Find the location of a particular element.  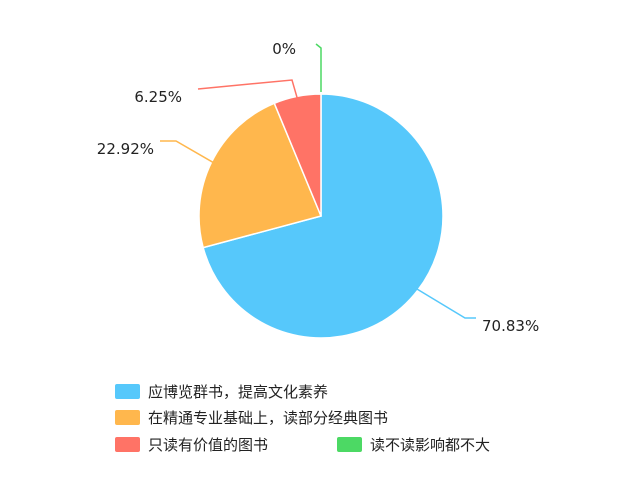

data-label-2: 22.92% is located at coordinates (125, 149).